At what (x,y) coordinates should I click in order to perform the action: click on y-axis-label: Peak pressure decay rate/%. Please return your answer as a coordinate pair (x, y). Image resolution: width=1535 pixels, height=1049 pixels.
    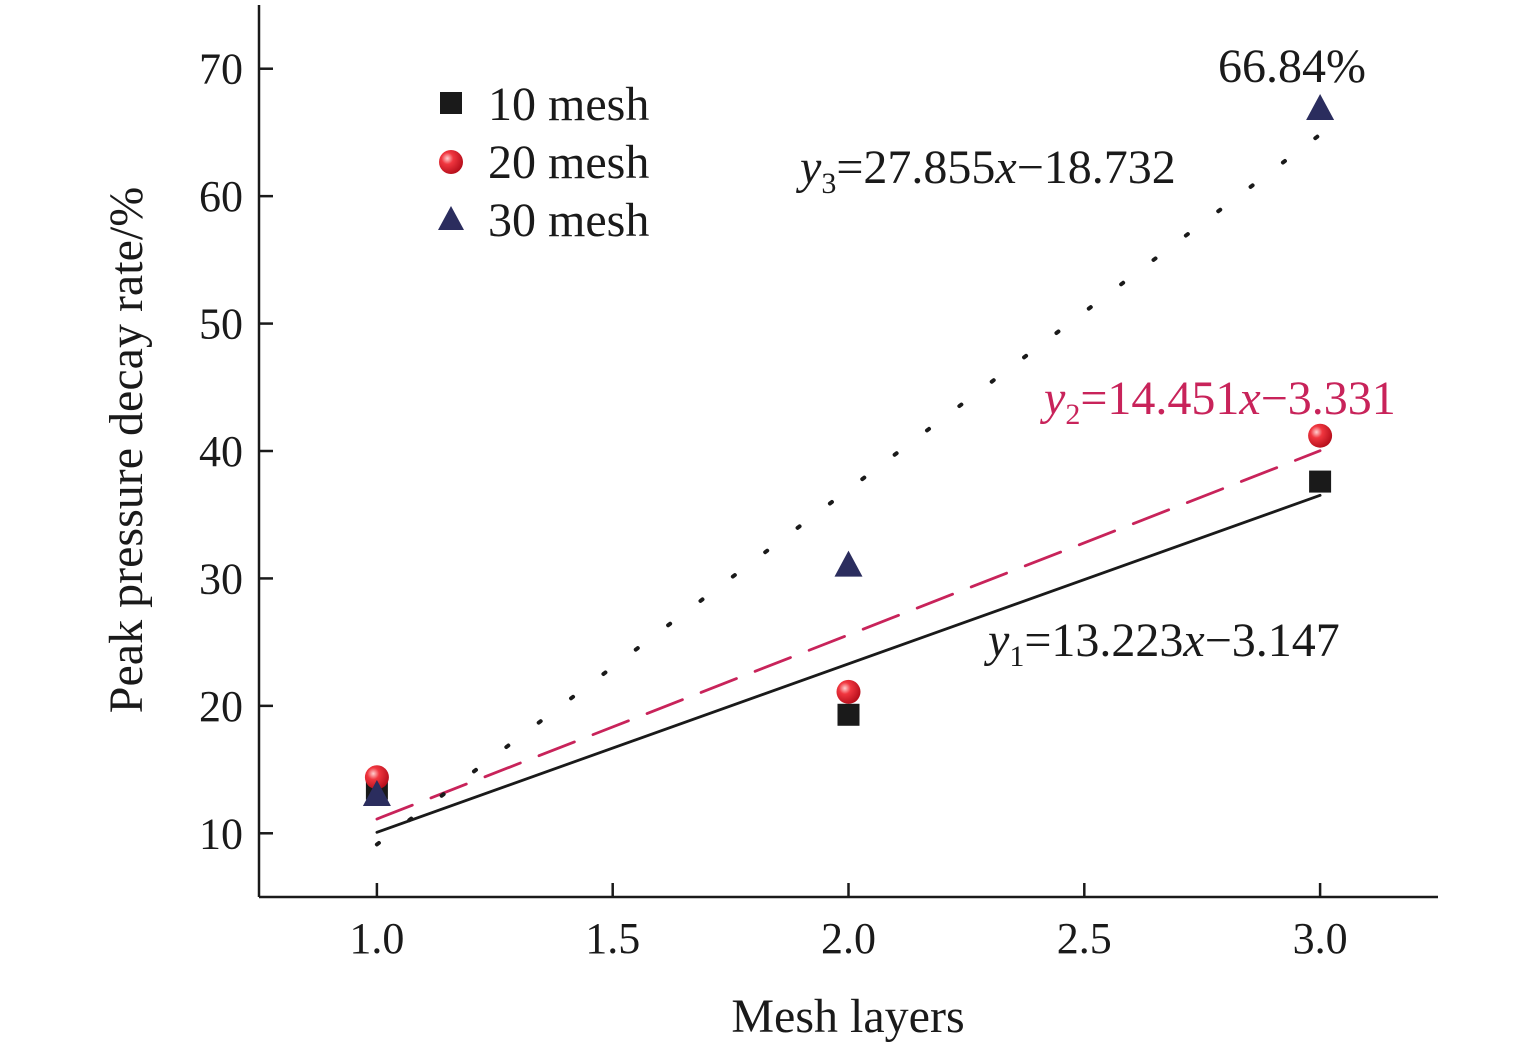
    Looking at the image, I should click on (126, 450).